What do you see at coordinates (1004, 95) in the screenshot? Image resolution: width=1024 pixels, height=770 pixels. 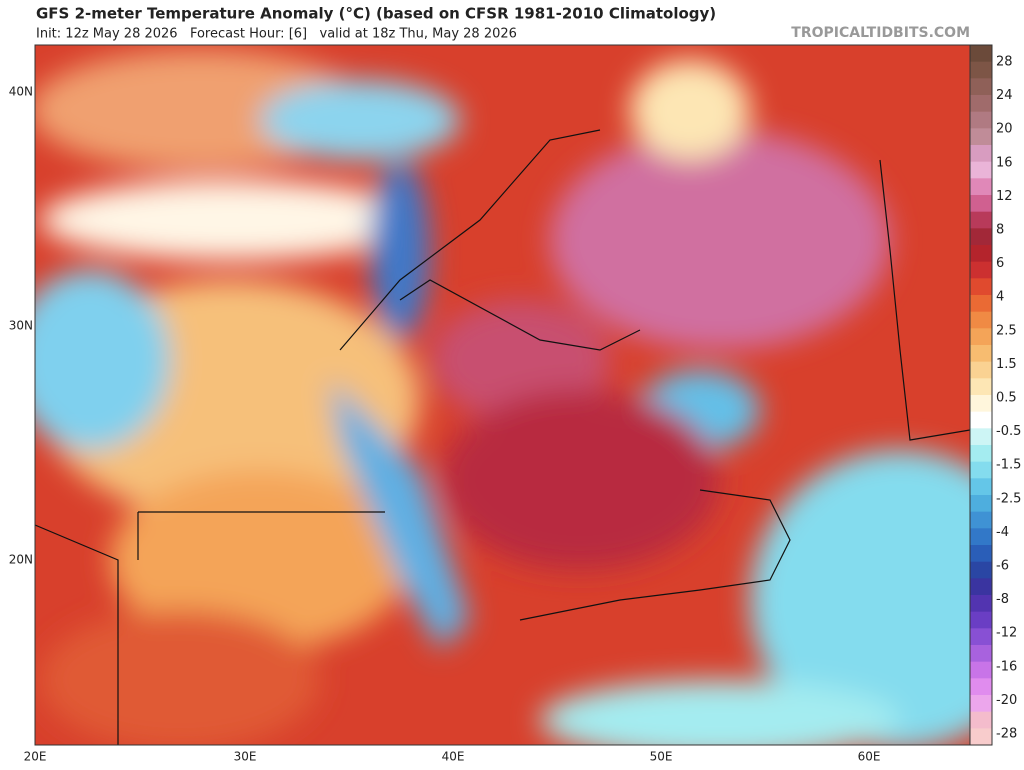 I see `colorbar-label: 24` at bounding box center [1004, 95].